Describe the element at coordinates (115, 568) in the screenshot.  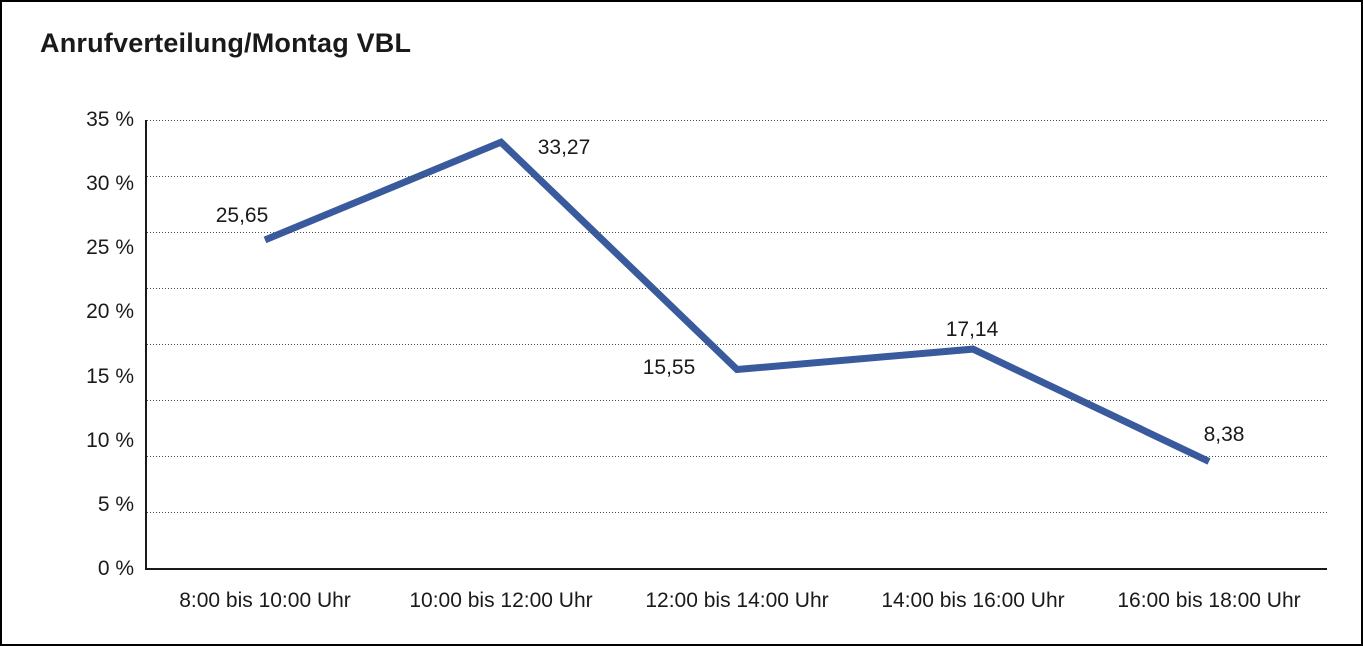
I see `y-axis-tick-label: 0 %` at that location.